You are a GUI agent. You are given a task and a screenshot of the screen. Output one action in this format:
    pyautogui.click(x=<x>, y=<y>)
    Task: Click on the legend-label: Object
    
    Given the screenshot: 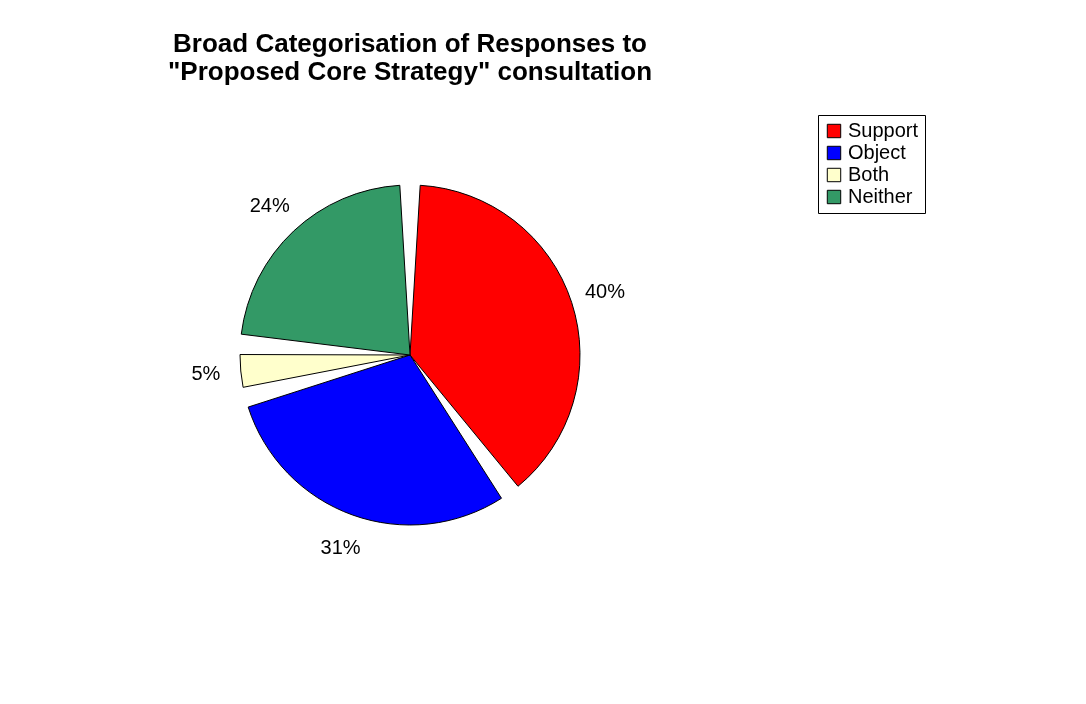 What is the action you would take?
    pyautogui.click(x=877, y=152)
    